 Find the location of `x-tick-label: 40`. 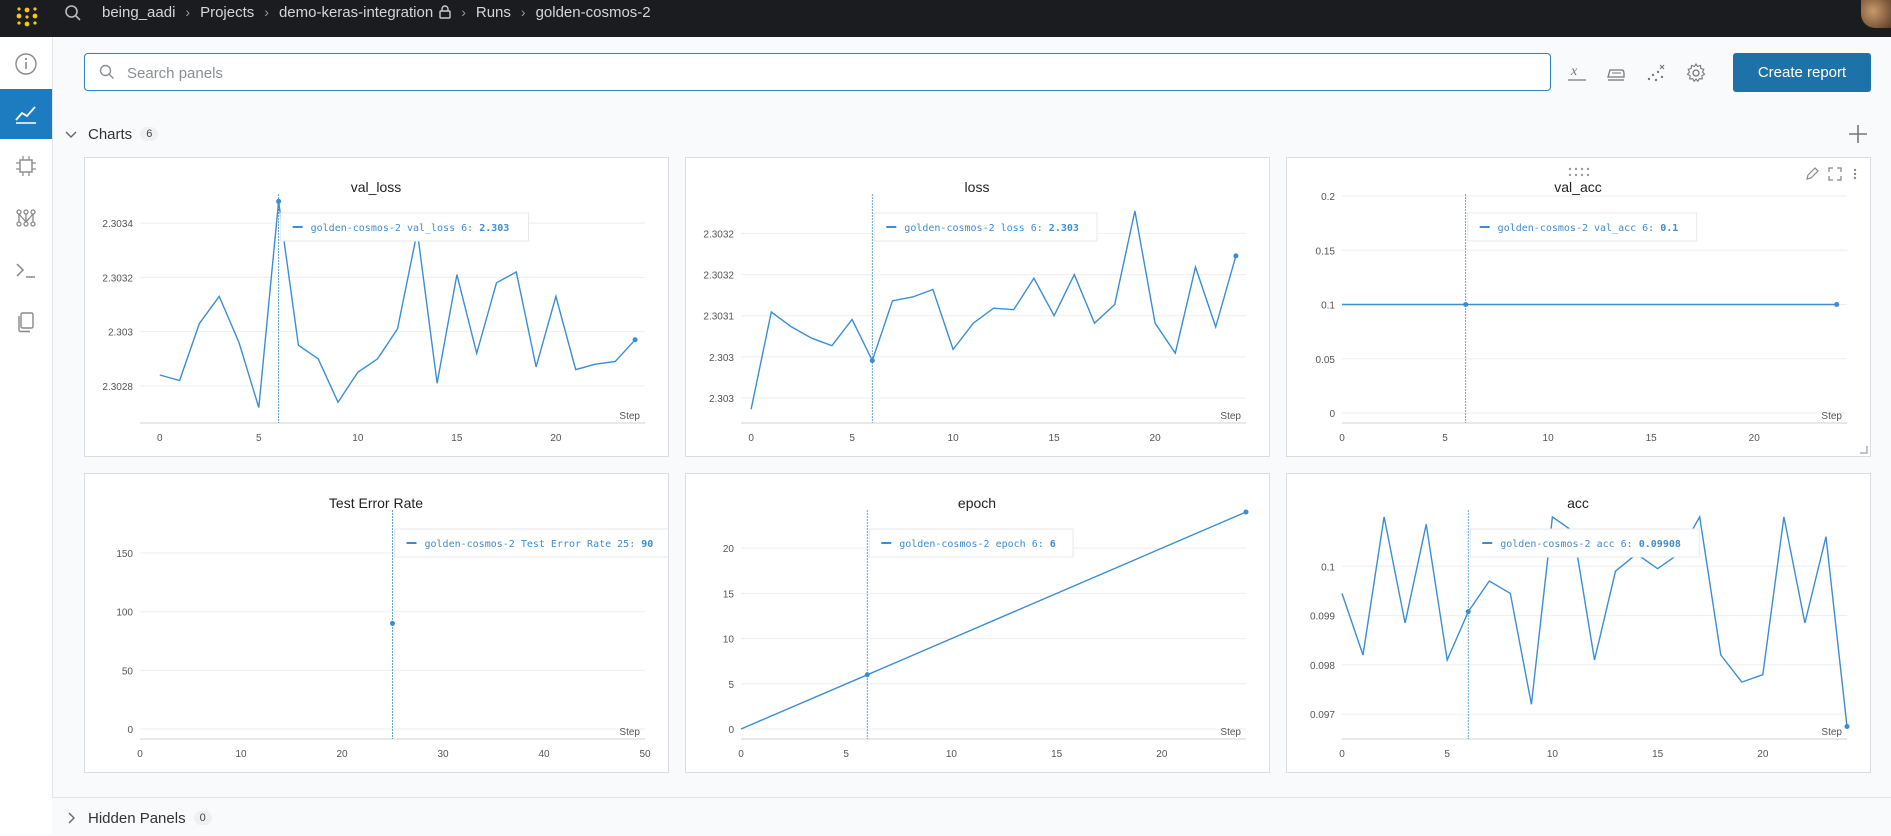

x-tick-label: 40 is located at coordinates (544, 754).